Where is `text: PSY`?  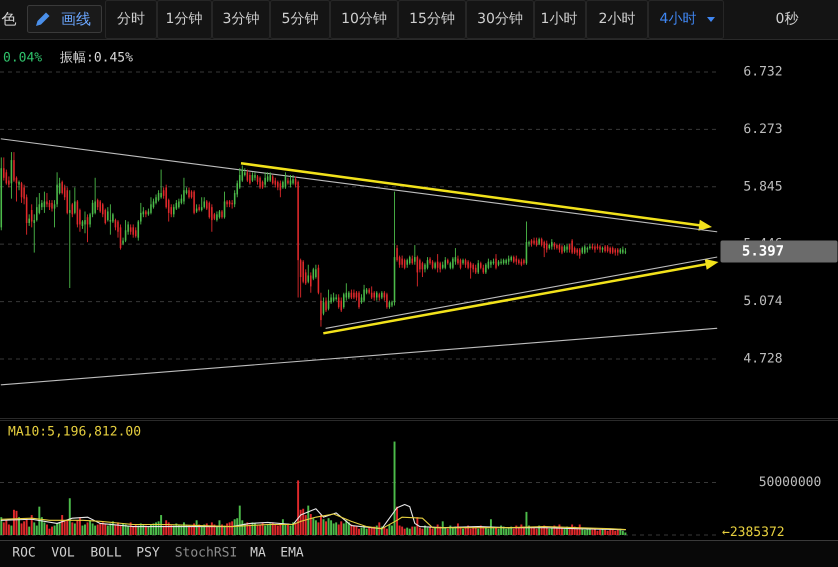 text: PSY is located at coordinates (148, 553).